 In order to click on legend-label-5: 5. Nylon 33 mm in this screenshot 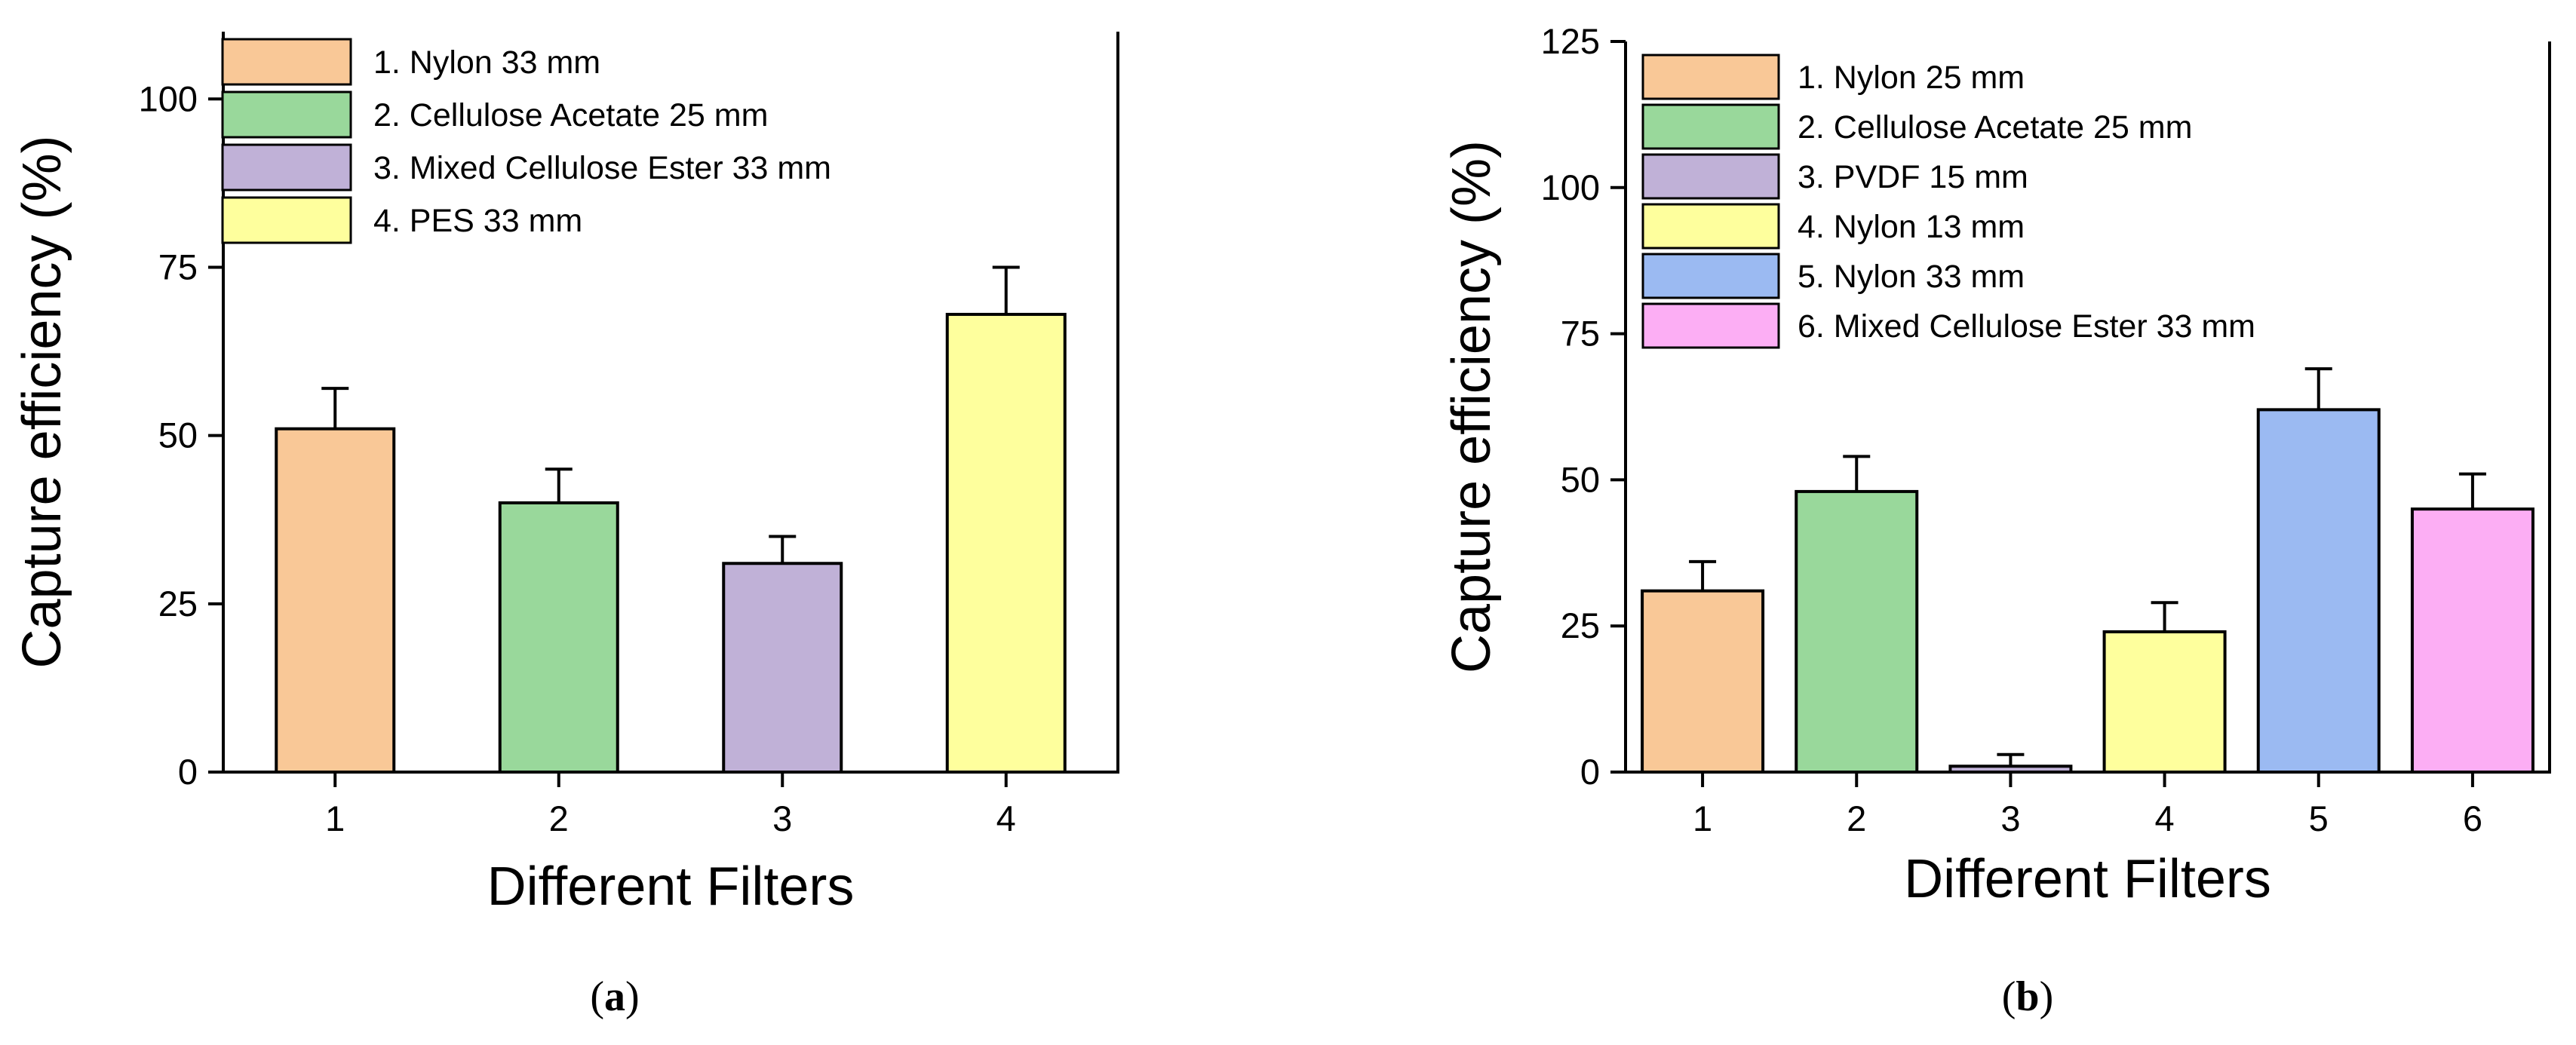, I will do `click(1911, 277)`.